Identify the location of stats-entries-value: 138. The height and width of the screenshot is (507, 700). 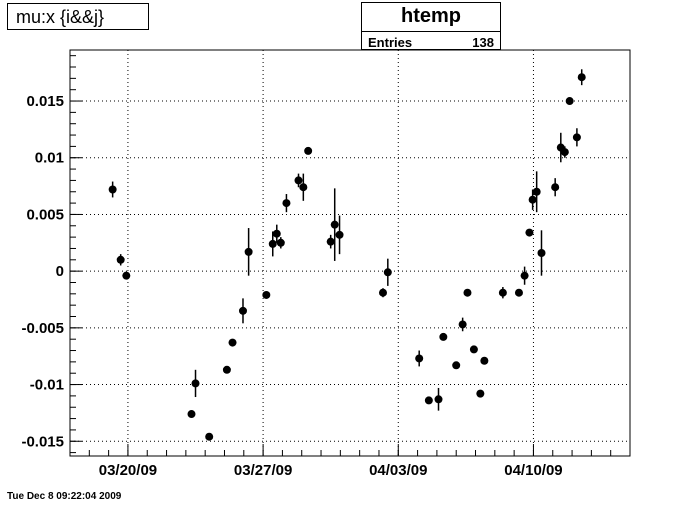
(483, 42).